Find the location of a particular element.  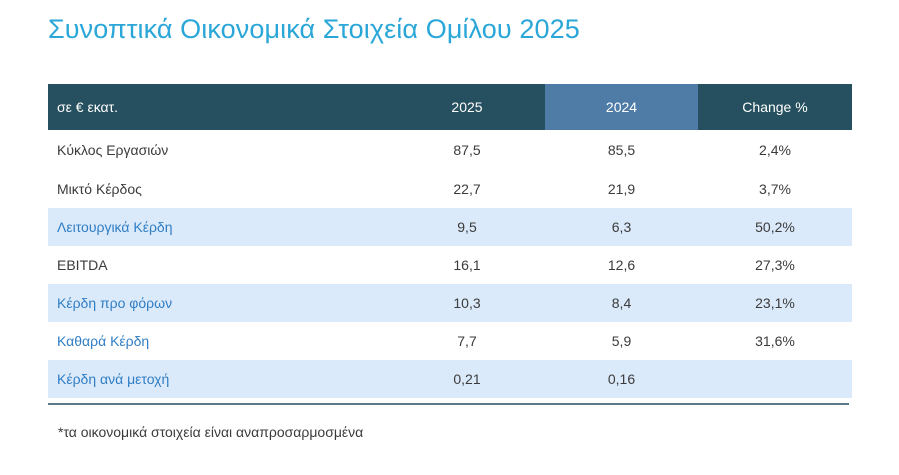

row-label: Λειτουργικά Κέρδη is located at coordinates (115, 227).